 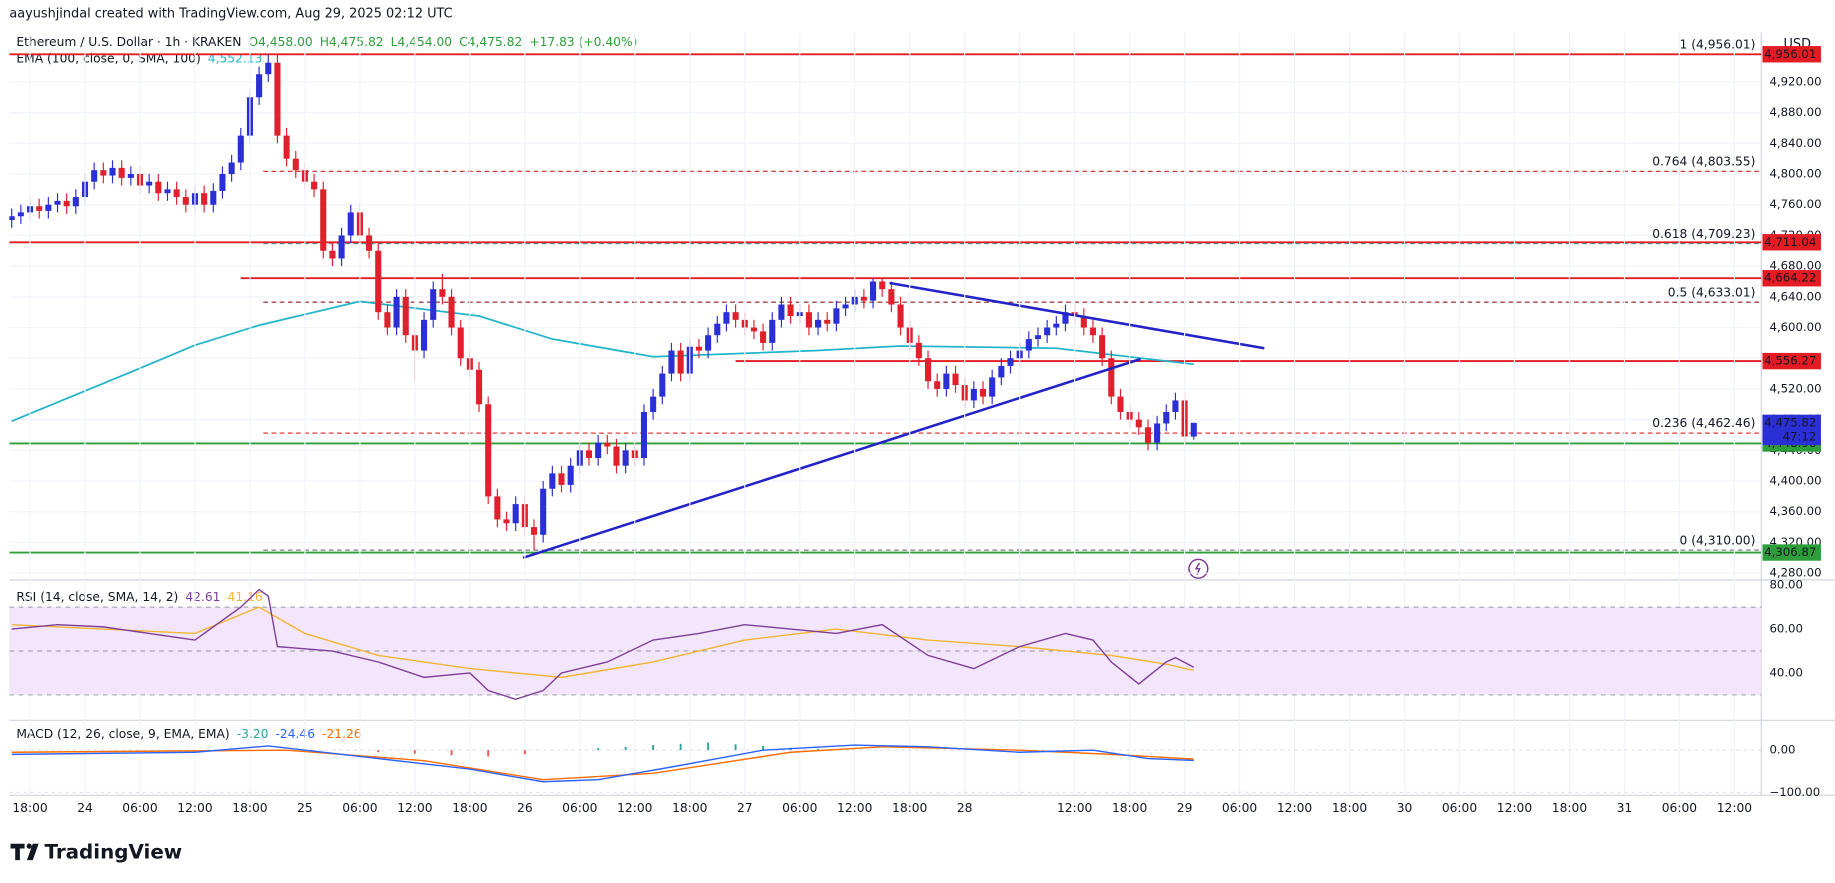 I want to click on icon-circle, so click(x=1198, y=568).